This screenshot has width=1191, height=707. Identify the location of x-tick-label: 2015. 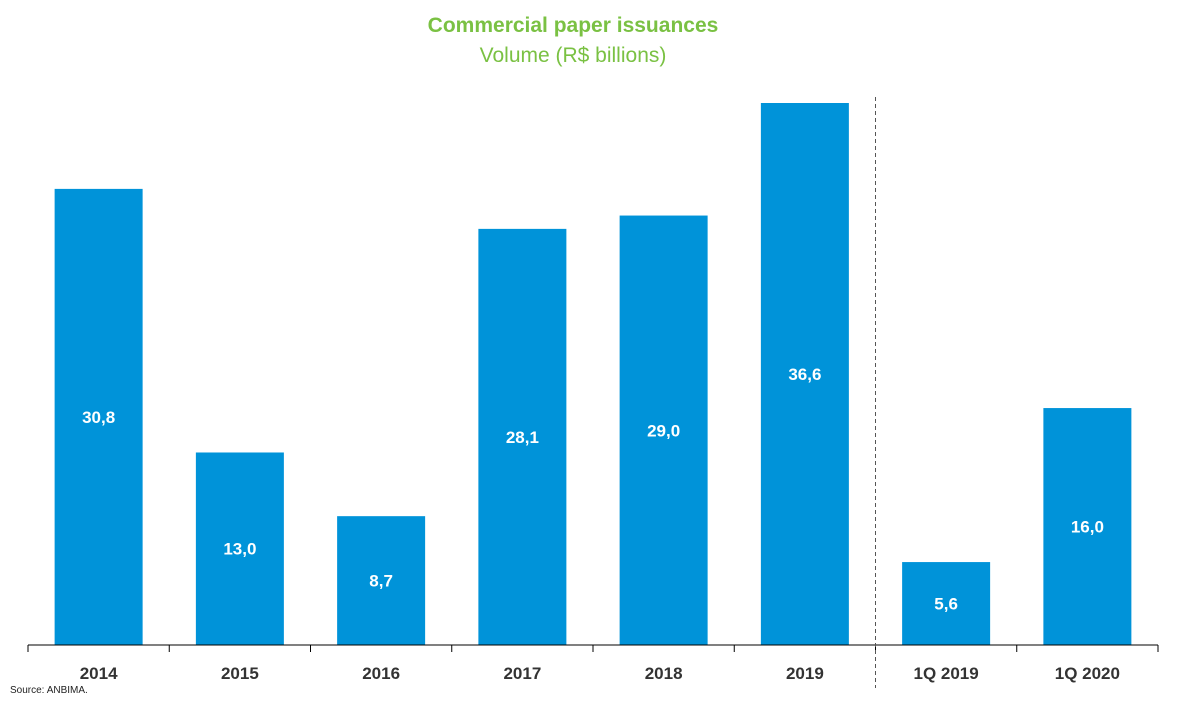
(240, 673).